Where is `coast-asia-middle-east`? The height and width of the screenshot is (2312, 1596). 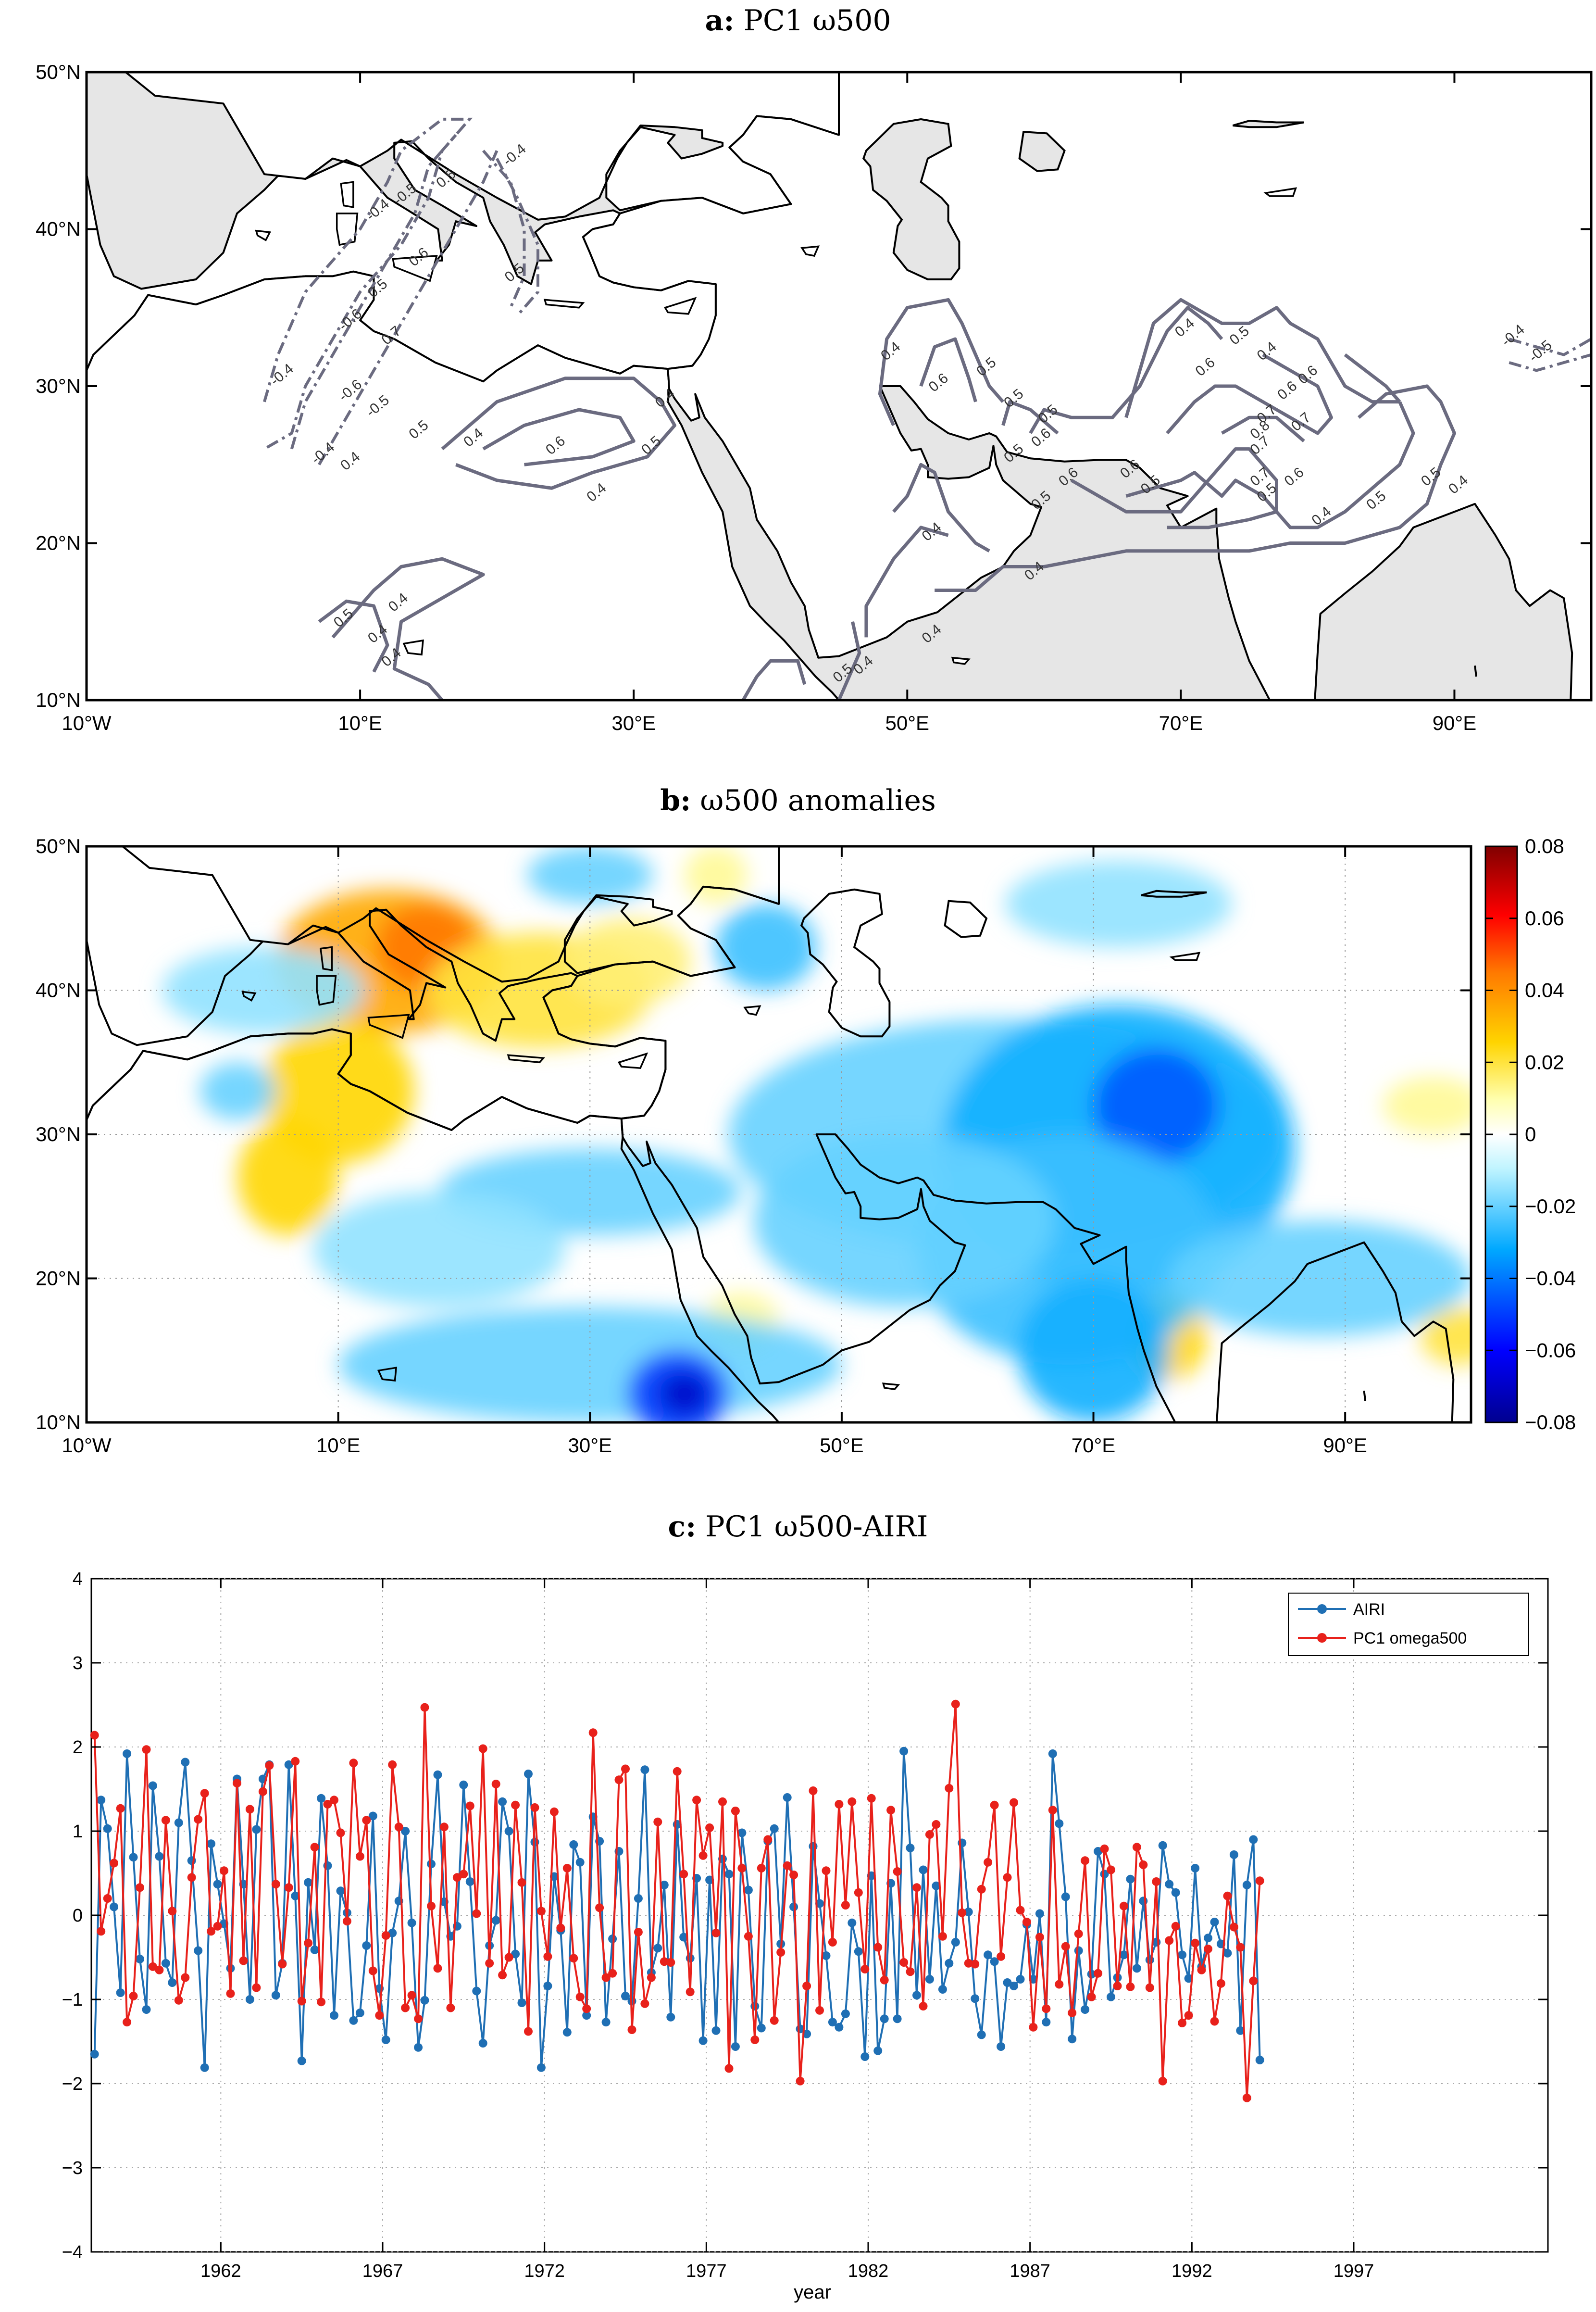 coast-asia-middle-east is located at coordinates (1006, 1134).